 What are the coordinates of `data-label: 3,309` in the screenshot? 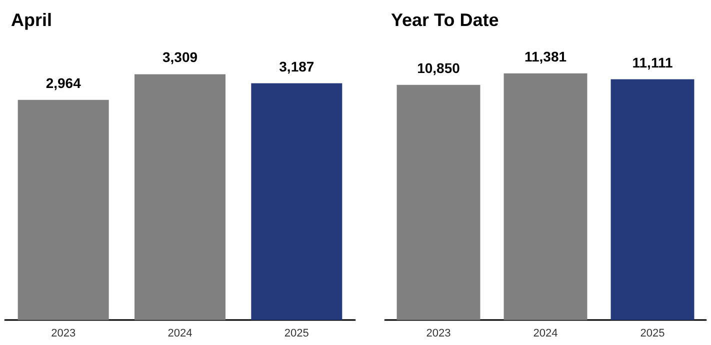 It's located at (180, 57).